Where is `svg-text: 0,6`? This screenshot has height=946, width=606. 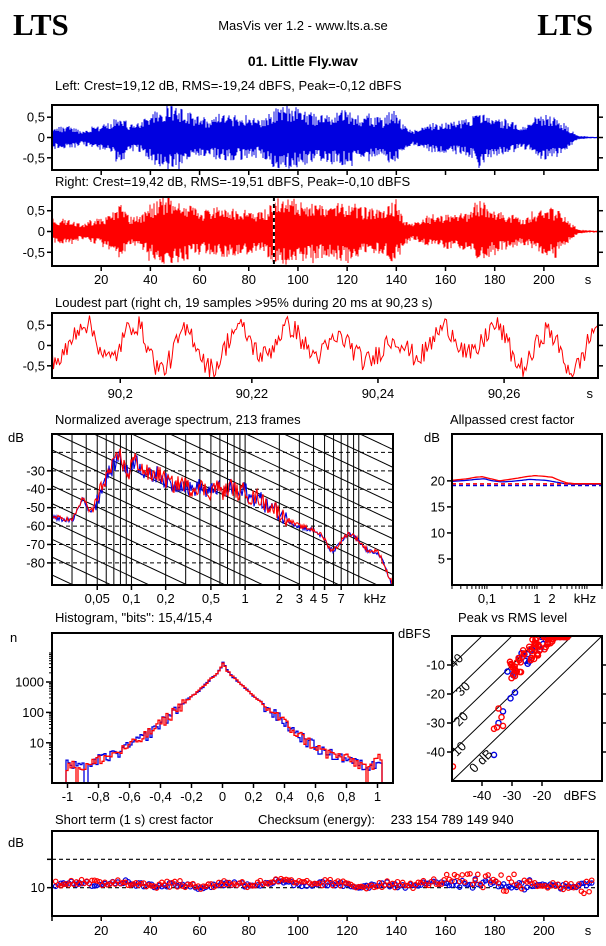 svg-text: 0,6 is located at coordinates (315, 796).